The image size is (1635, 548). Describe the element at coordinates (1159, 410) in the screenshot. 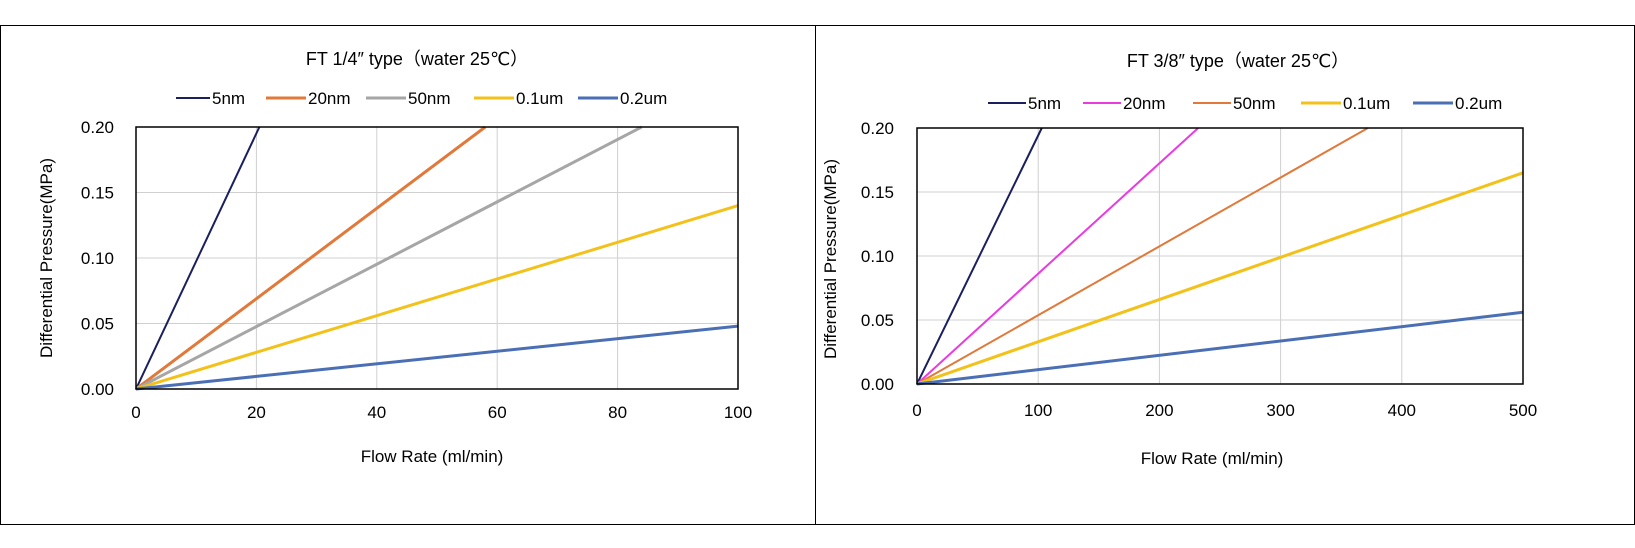

I see `x-tick-label: 200` at that location.